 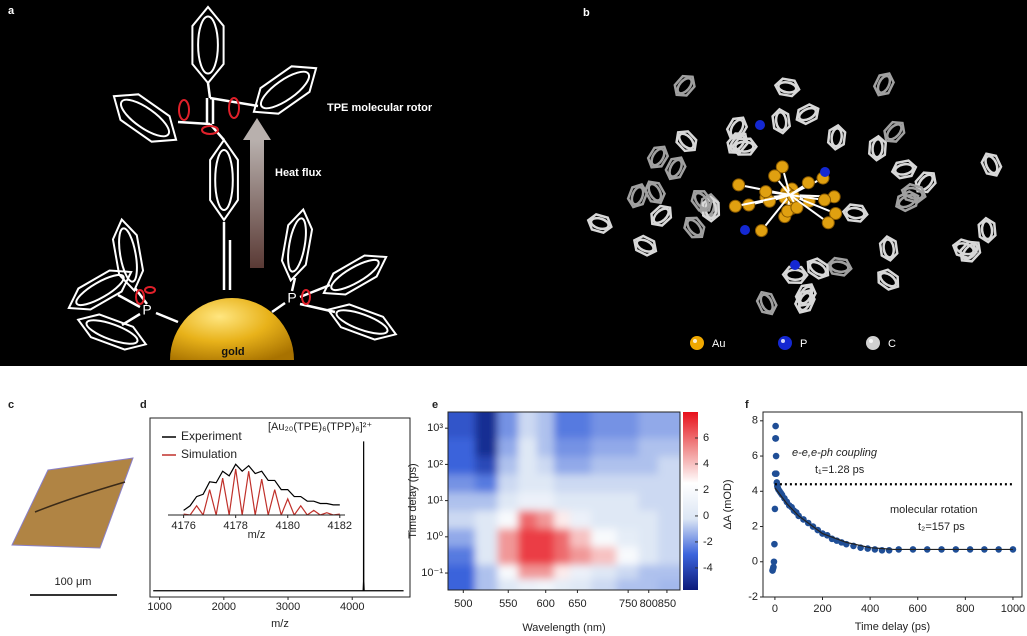 I want to click on y-tick-label: 10⁰, so click(x=434, y=537).